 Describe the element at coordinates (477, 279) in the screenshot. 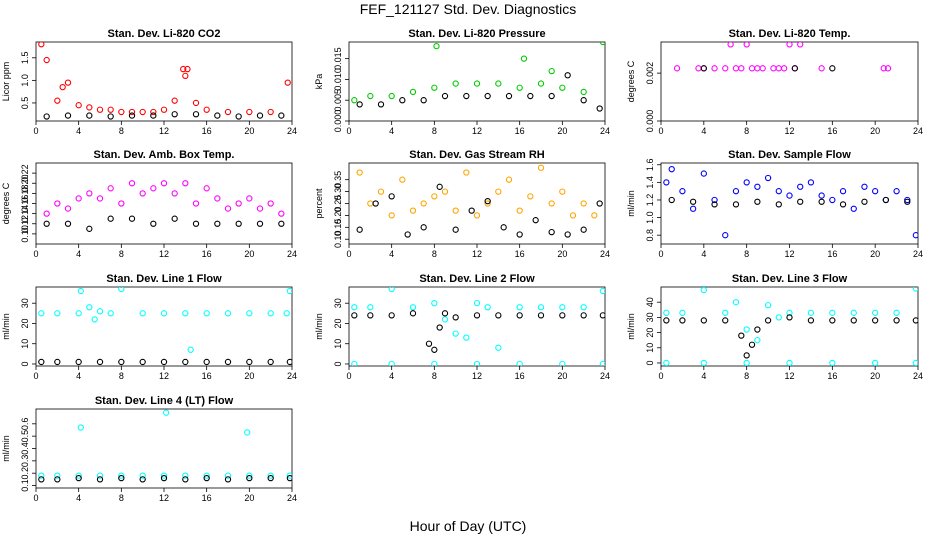

I see `panel-title: Stan. Dev. Line 2 Flow` at that location.